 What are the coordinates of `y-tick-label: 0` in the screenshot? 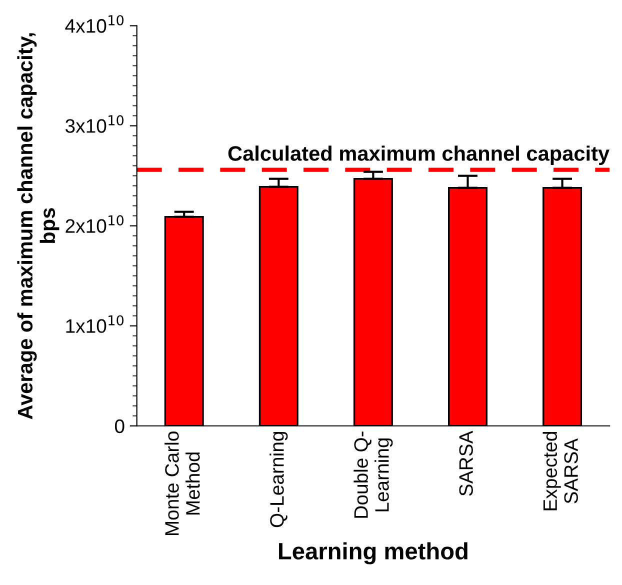 It's located at (119, 426).